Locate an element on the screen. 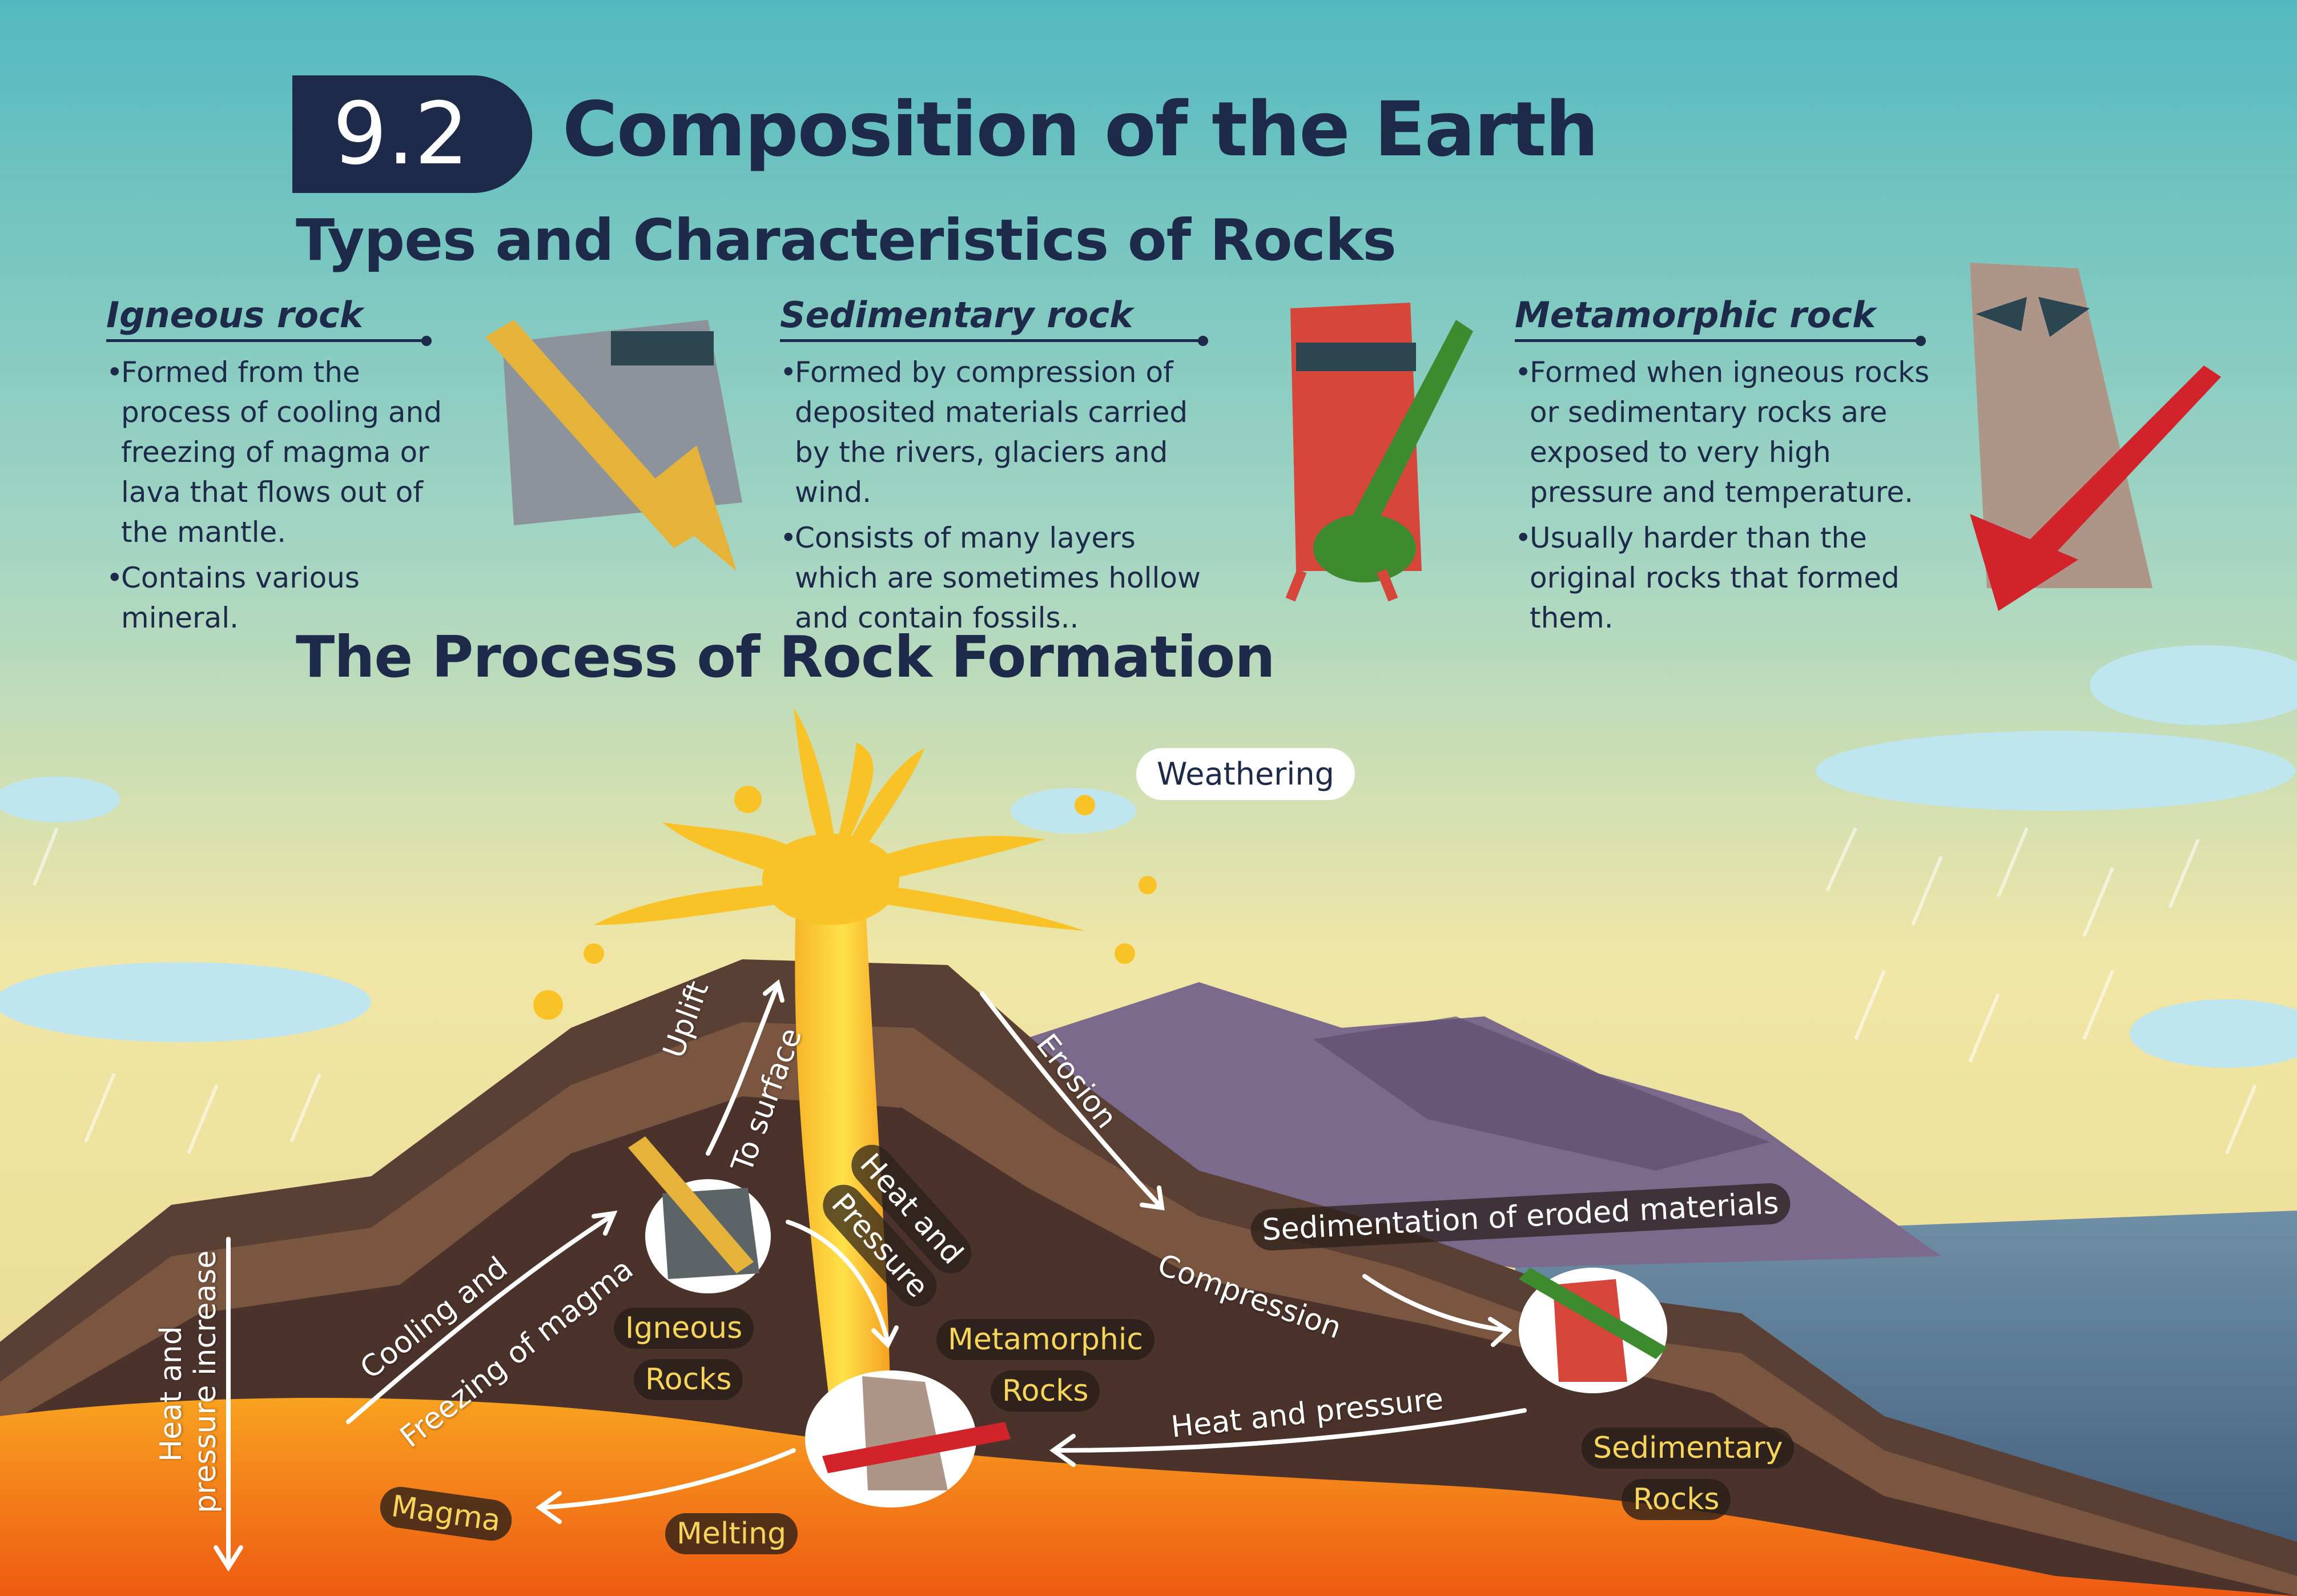 The height and width of the screenshot is (1596, 2297). section-title: Types and Characteristics of Rocks is located at coordinates (847, 240).